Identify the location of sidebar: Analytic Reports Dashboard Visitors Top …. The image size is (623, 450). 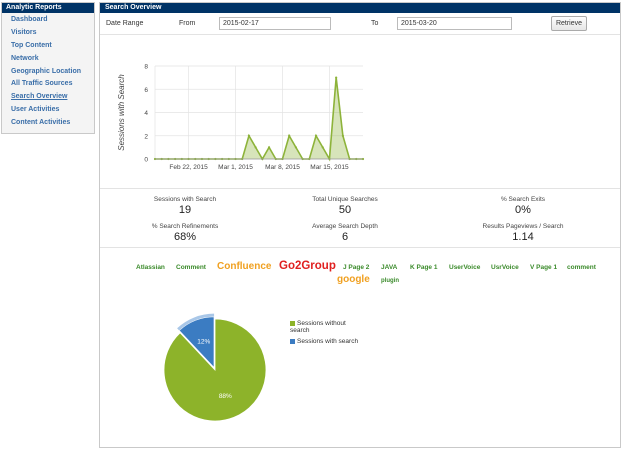
(48, 68).